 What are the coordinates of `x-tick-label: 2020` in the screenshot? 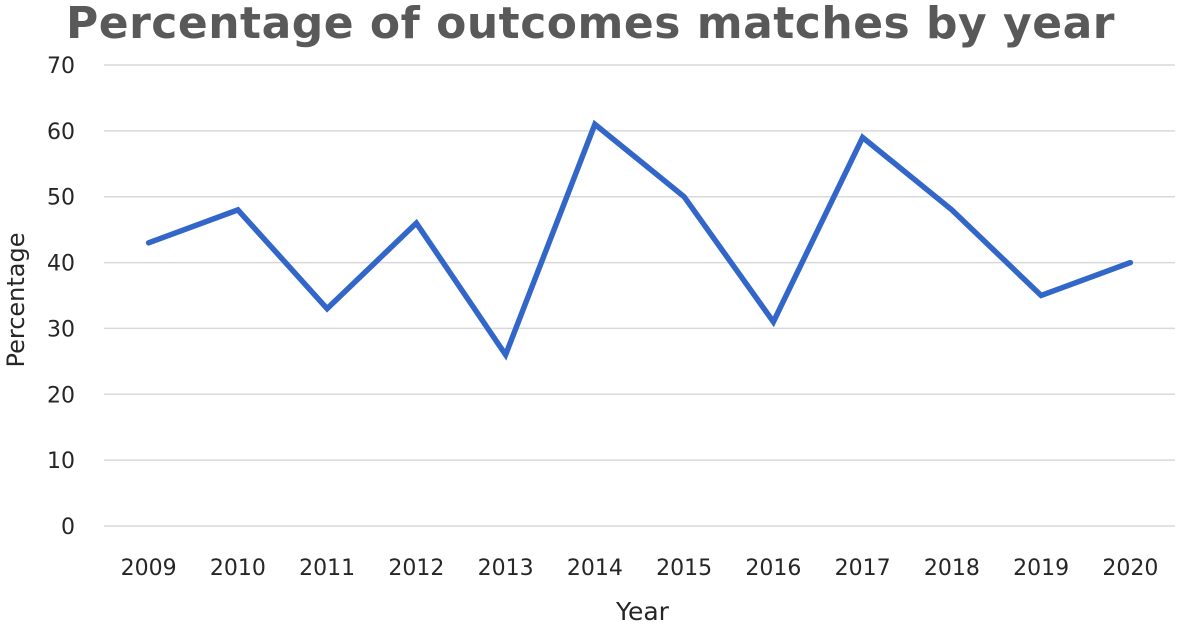 It's located at (1130, 568).